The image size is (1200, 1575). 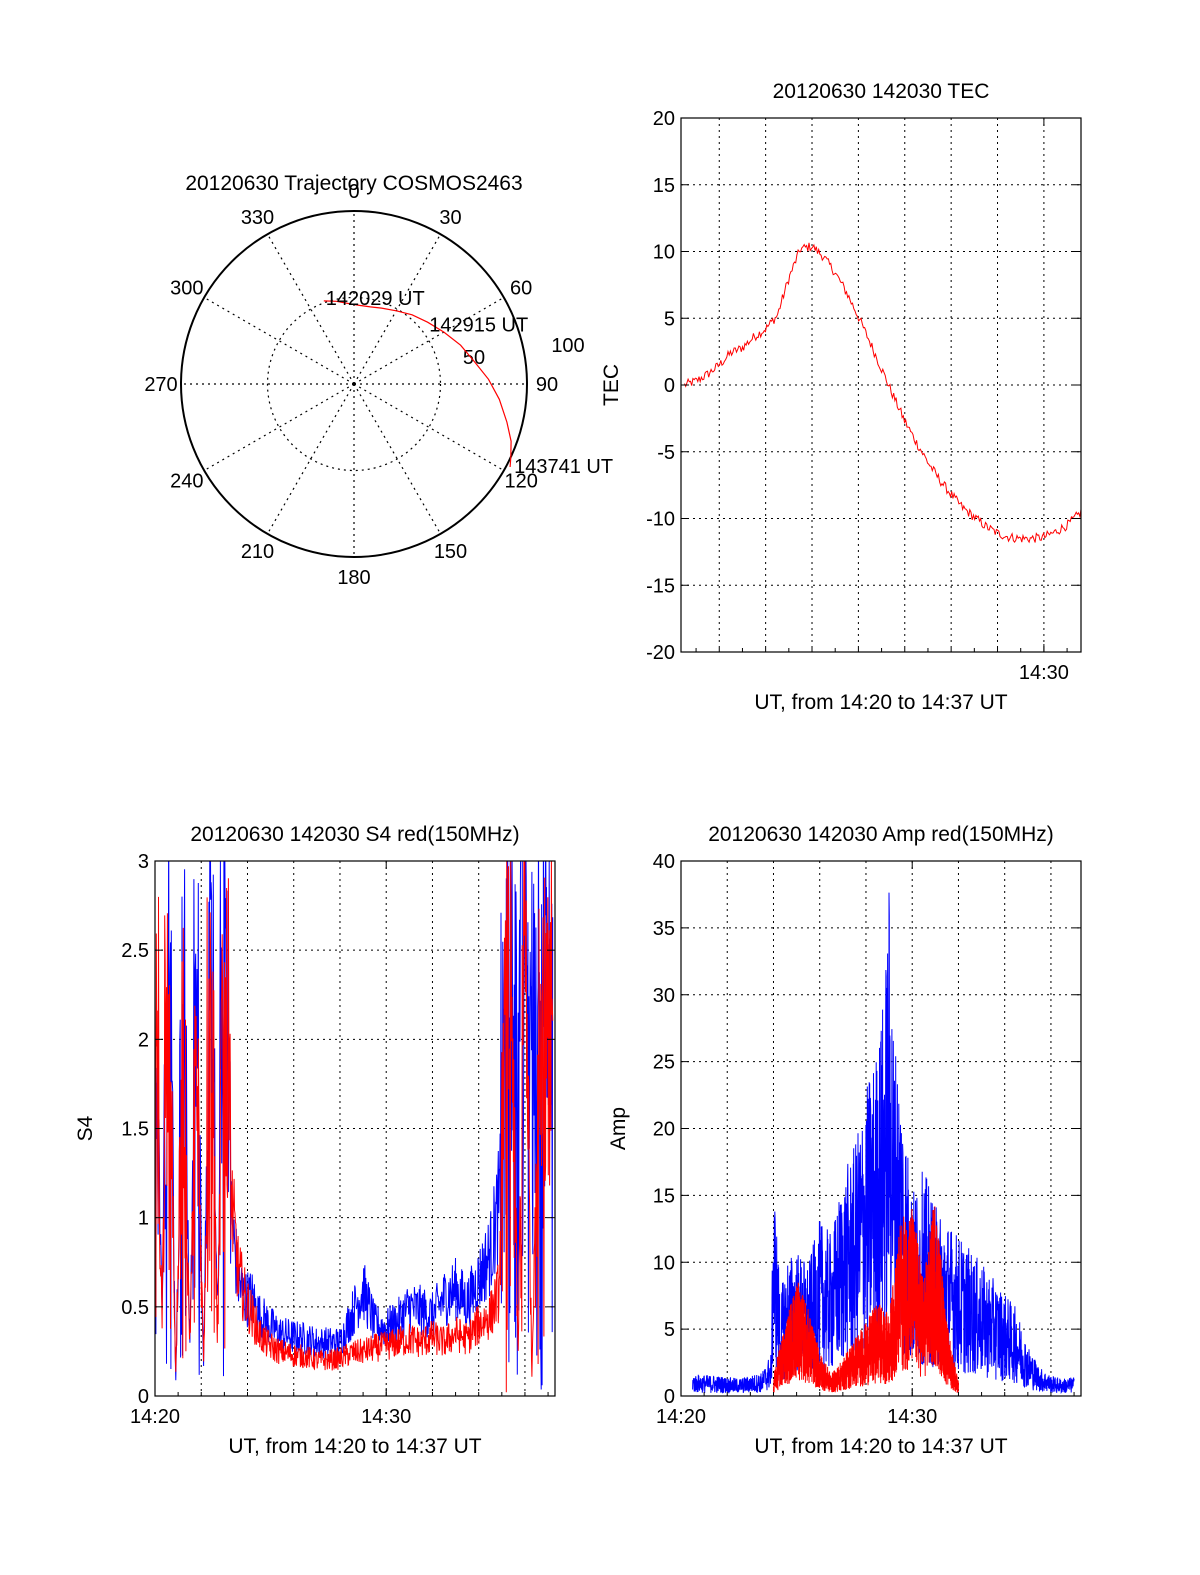 I want to click on y-tick-label: 40, so click(x=664, y=862).